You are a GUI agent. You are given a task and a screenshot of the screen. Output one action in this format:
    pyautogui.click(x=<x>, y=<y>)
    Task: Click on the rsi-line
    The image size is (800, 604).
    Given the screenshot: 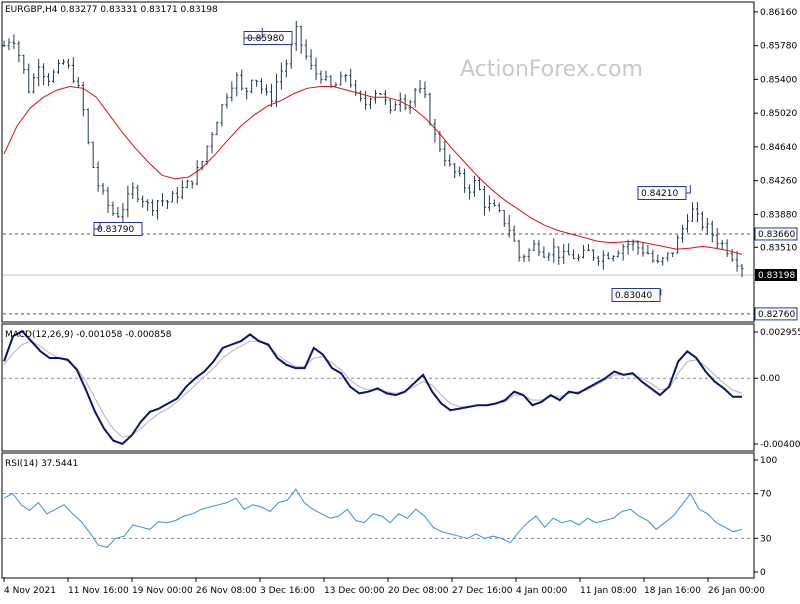 What is the action you would take?
    pyautogui.click(x=373, y=518)
    